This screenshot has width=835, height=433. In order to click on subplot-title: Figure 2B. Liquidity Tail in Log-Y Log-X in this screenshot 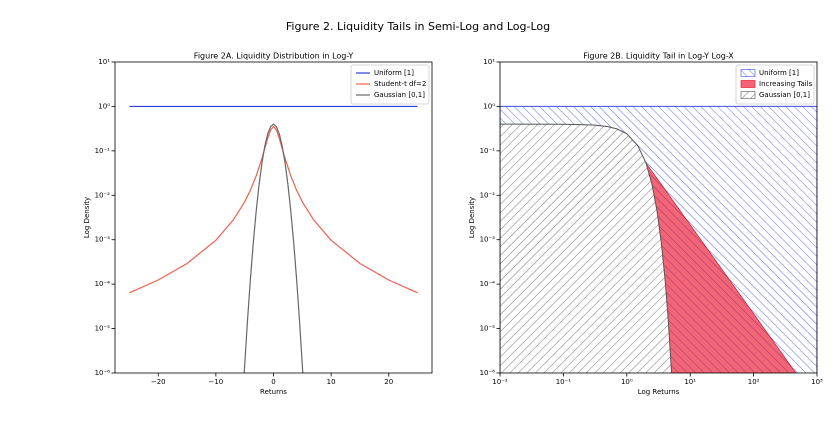, I will do `click(658, 56)`.